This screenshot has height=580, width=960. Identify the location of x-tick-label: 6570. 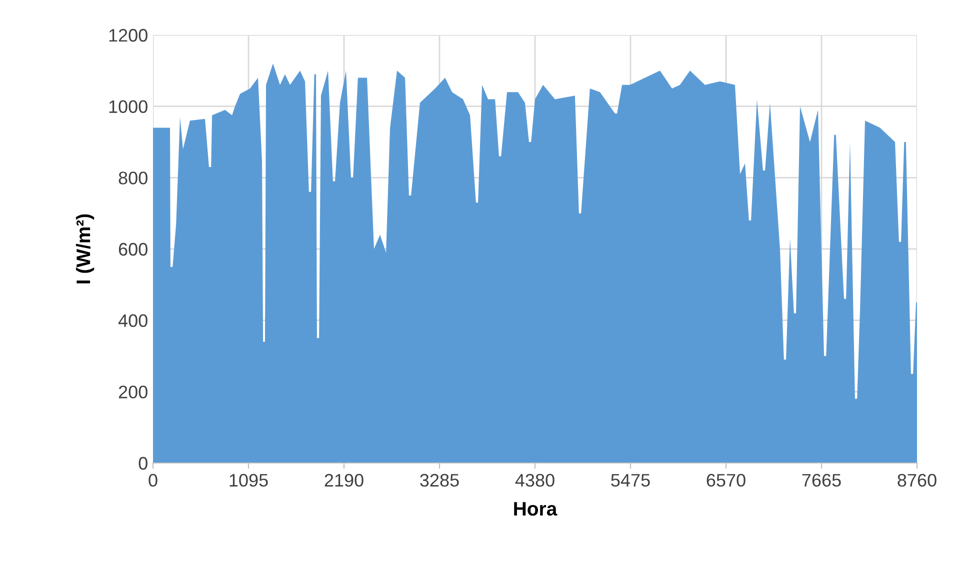
(726, 480).